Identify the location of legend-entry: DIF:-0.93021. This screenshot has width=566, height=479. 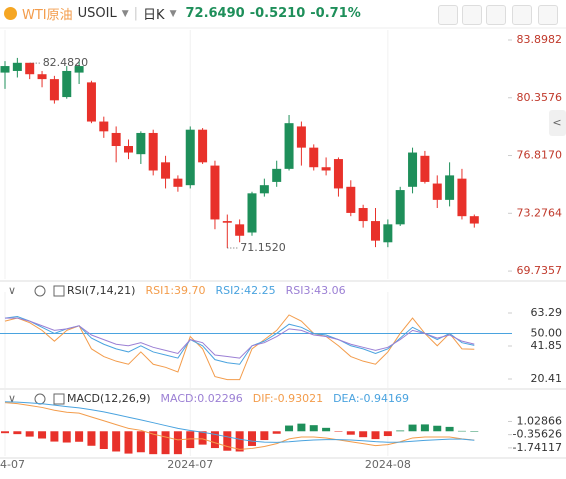
(288, 398).